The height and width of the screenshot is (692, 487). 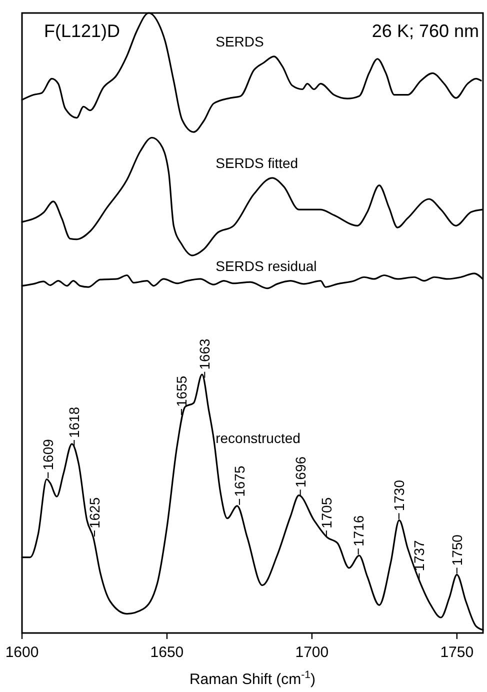 I want to click on annotation: 1663, so click(x=204, y=354).